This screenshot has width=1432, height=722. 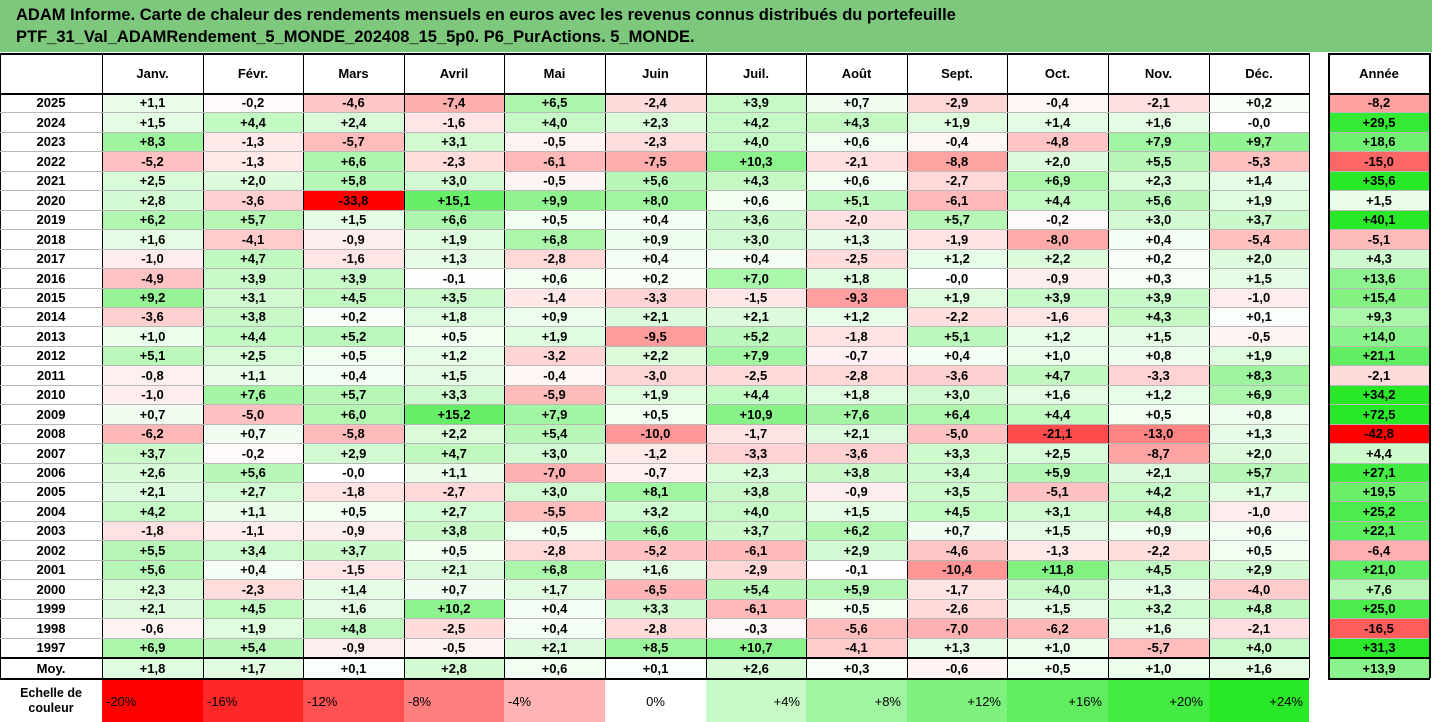 I want to click on month-header: Mars, so click(x=353, y=73).